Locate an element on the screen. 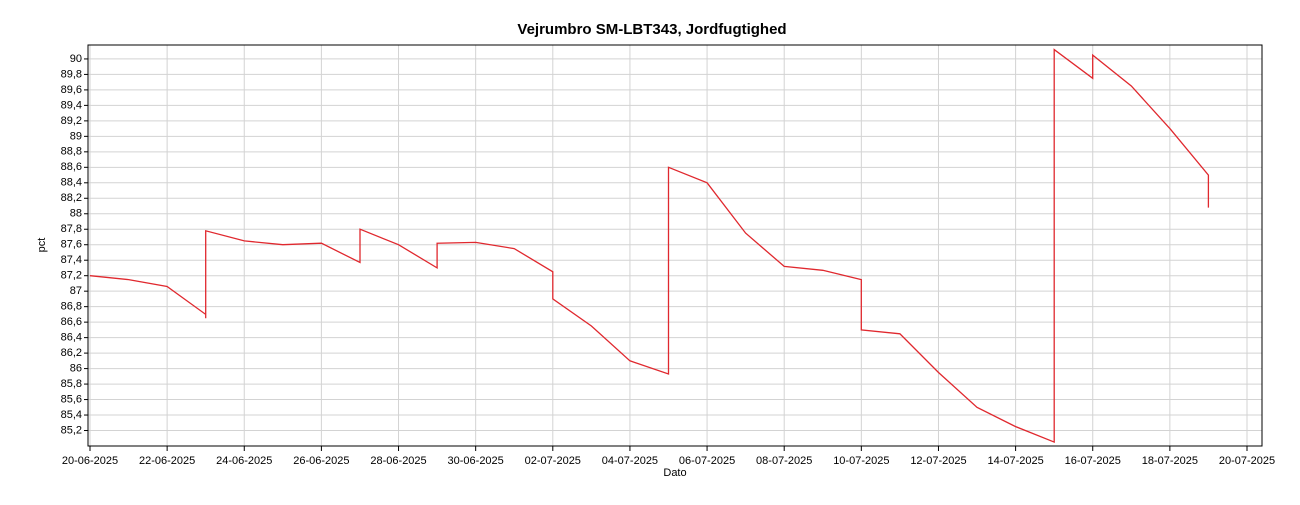 Image resolution: width=1300 pixels, height=505 pixels. y-tick-label: 87,8 is located at coordinates (71, 229).